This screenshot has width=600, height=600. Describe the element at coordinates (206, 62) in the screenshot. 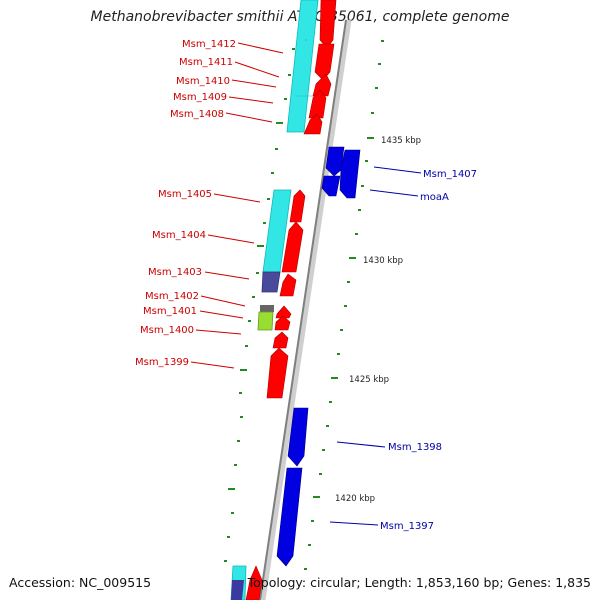

I see `label-msm-1411: Msm_1411` at that location.